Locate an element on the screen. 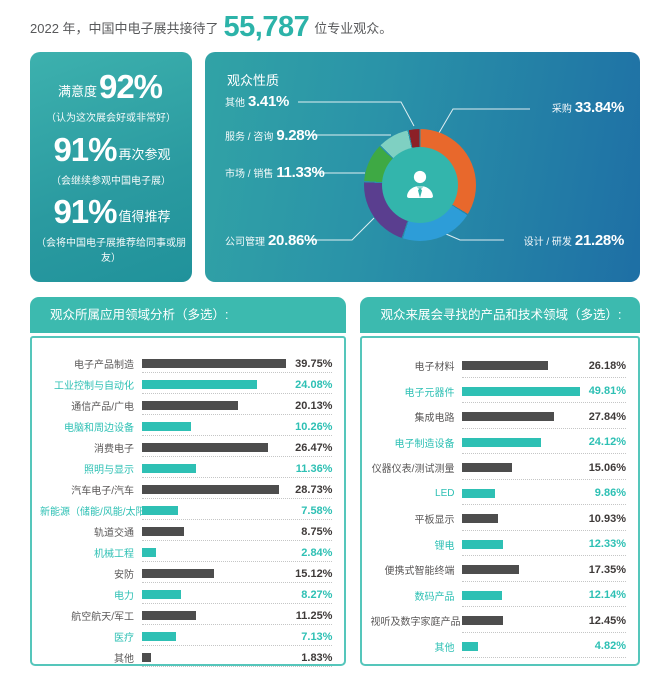 The height and width of the screenshot is (692, 663). bar-row: 机械工程 2.84% is located at coordinates (186, 552).